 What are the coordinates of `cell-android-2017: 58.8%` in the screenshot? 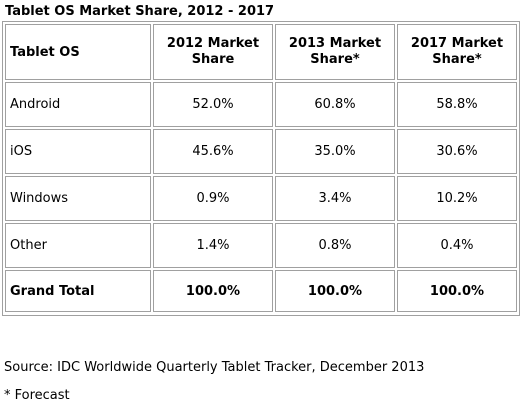 It's located at (457, 104).